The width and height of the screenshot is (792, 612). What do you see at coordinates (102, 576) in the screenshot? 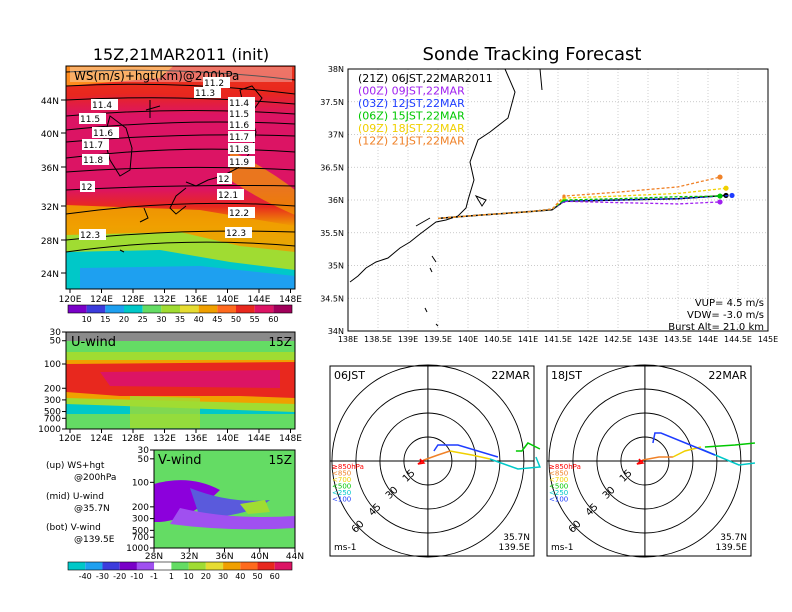
I see `v-colorbar-label: -30` at bounding box center [102, 576].